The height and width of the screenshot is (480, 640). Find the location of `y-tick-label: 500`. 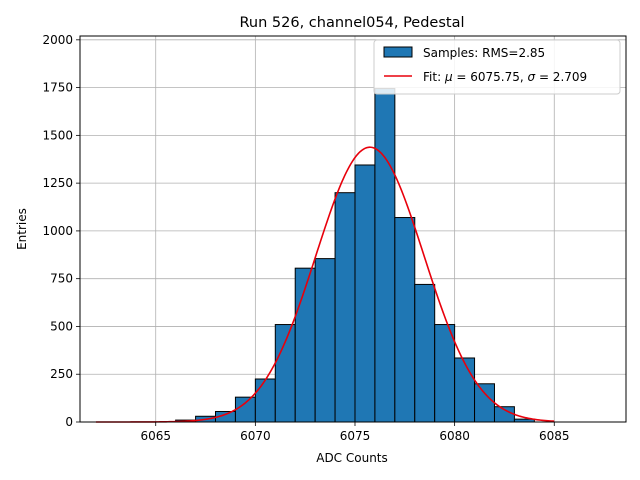

y-tick-label: 500 is located at coordinates (61, 326).